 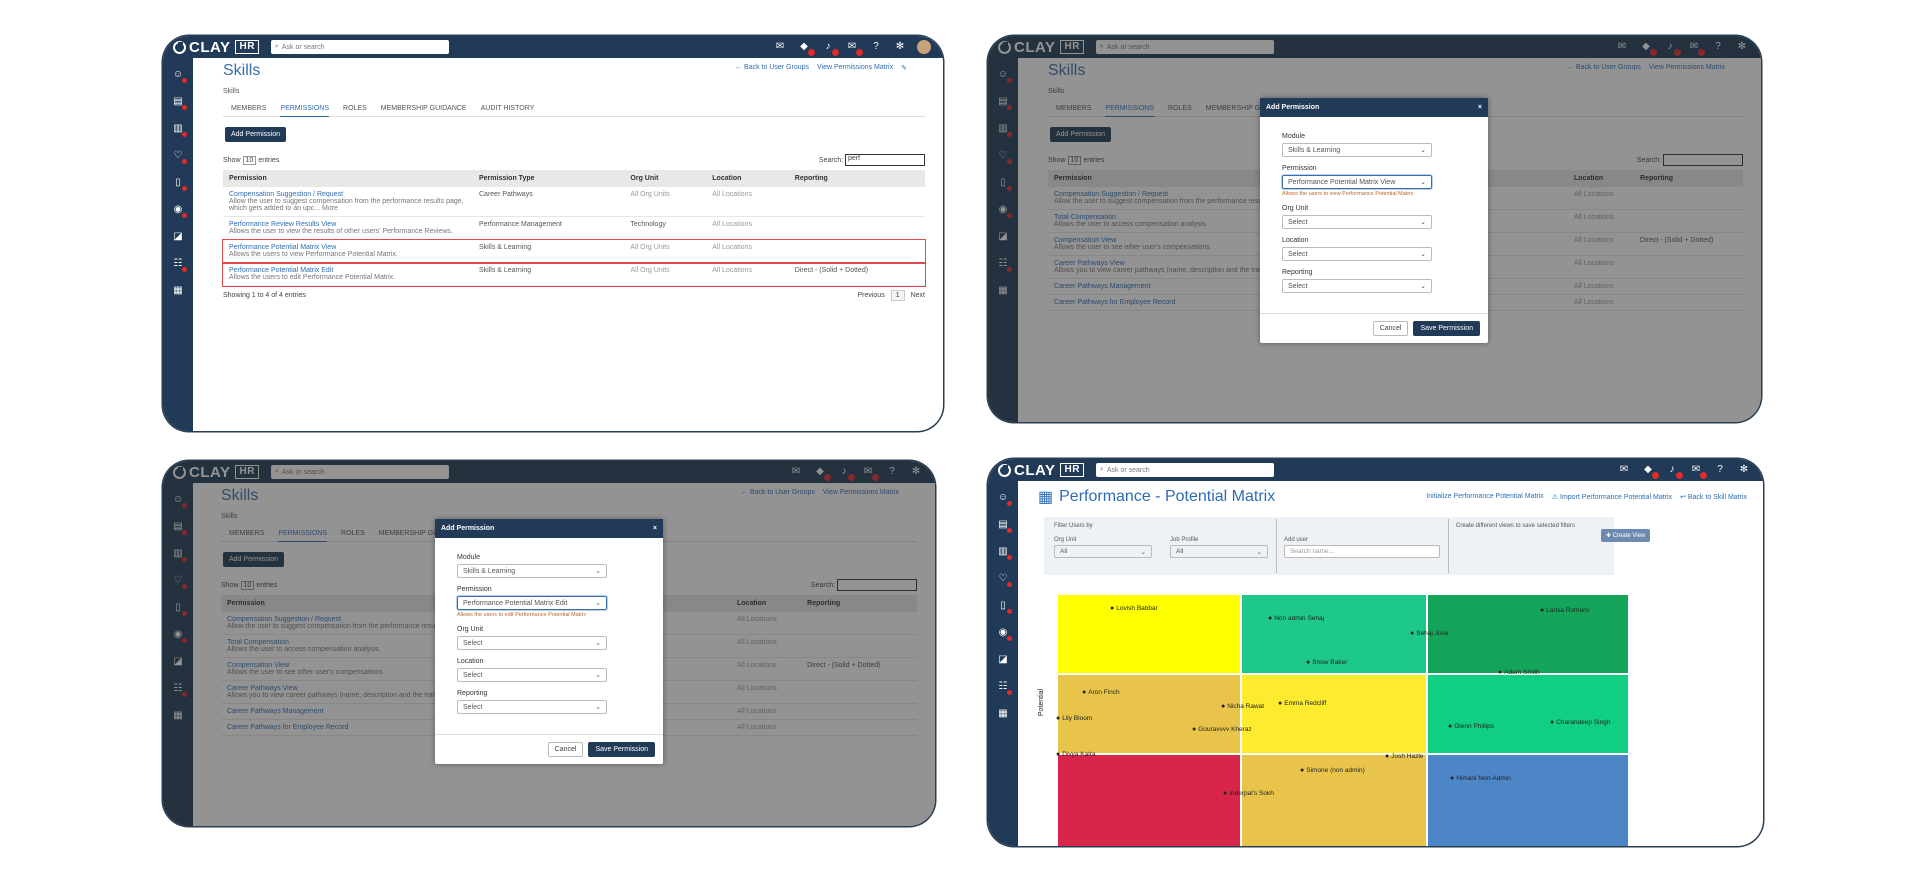 What do you see at coordinates (772, 67) in the screenshot?
I see `back-to-user-groups-link: ← Back to User Groups` at bounding box center [772, 67].